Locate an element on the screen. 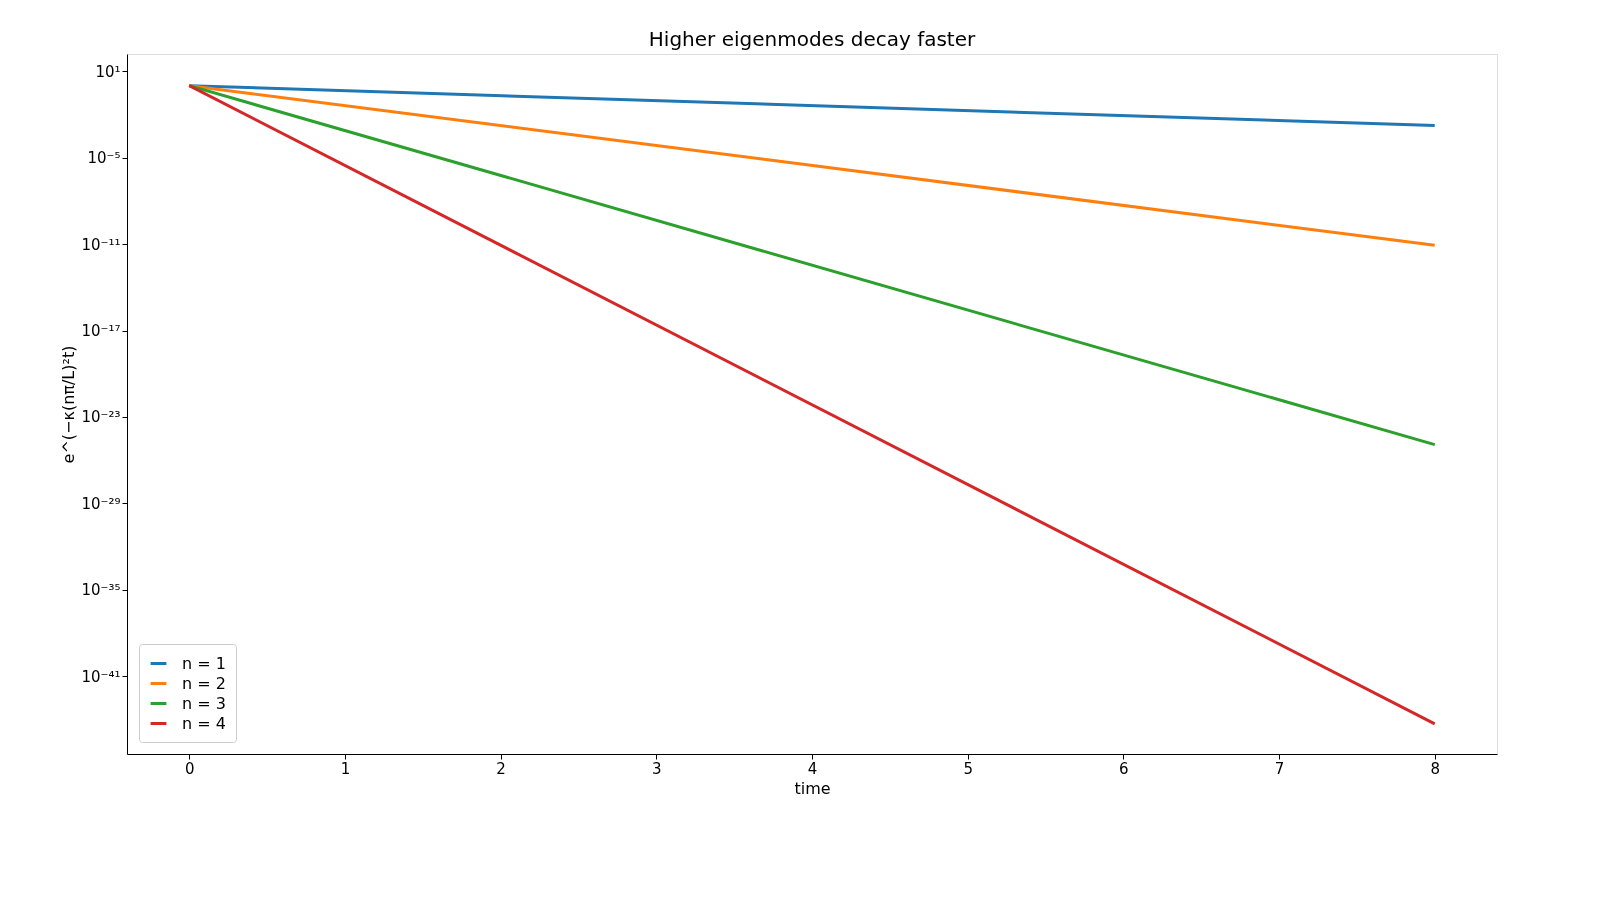  legend-label: n = 4 is located at coordinates (204, 723).